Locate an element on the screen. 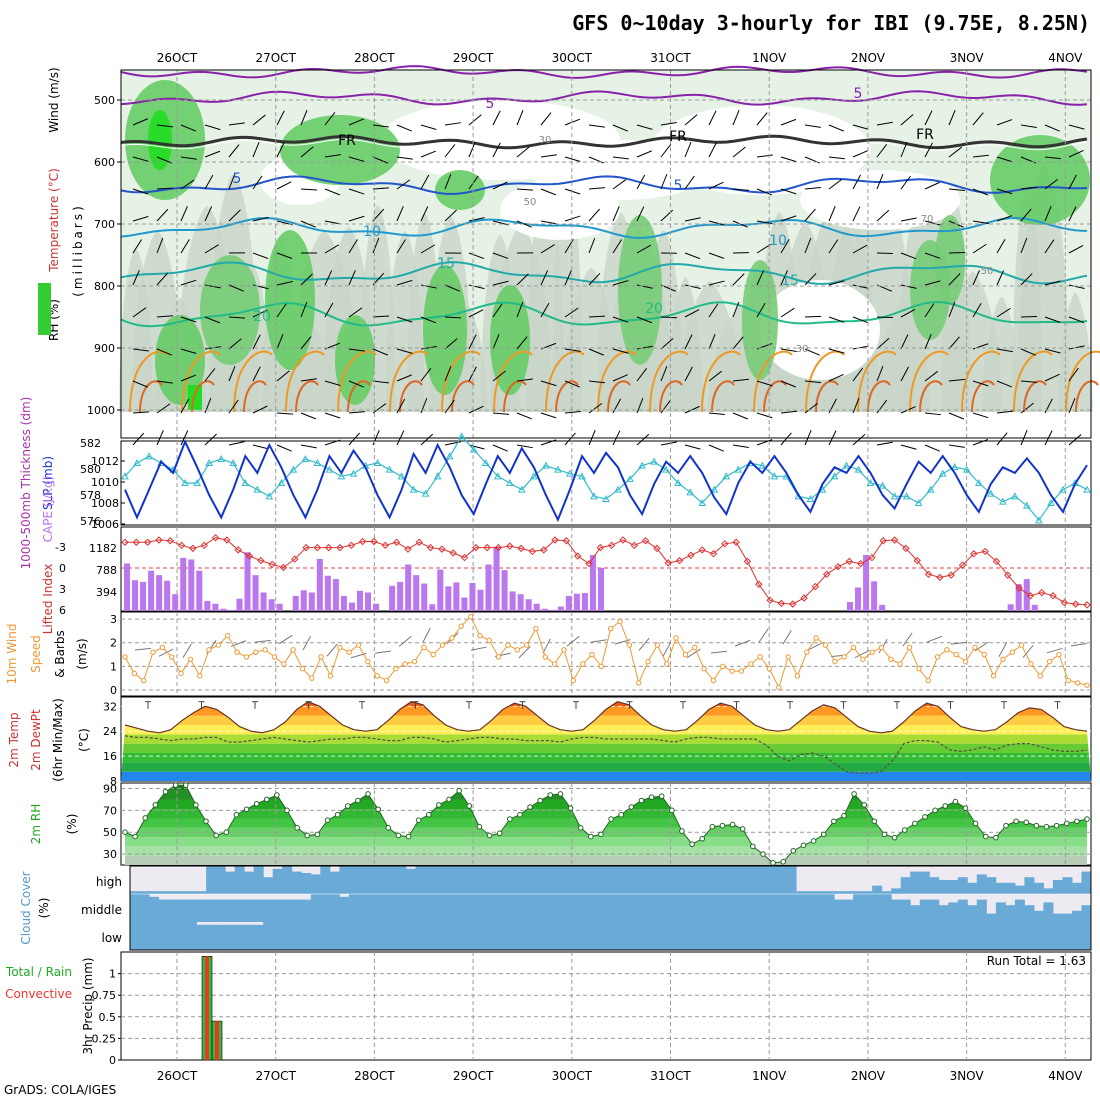  rh-band is located at coordinates (606, 860).